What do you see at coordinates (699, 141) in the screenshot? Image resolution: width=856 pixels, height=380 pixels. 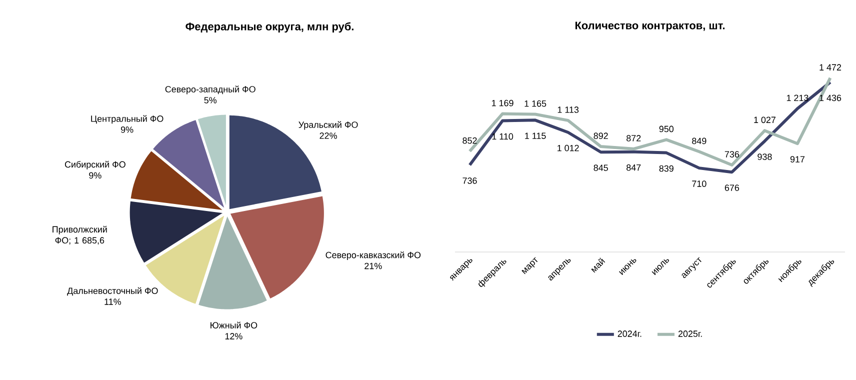 I see `data-label: 849` at bounding box center [699, 141].